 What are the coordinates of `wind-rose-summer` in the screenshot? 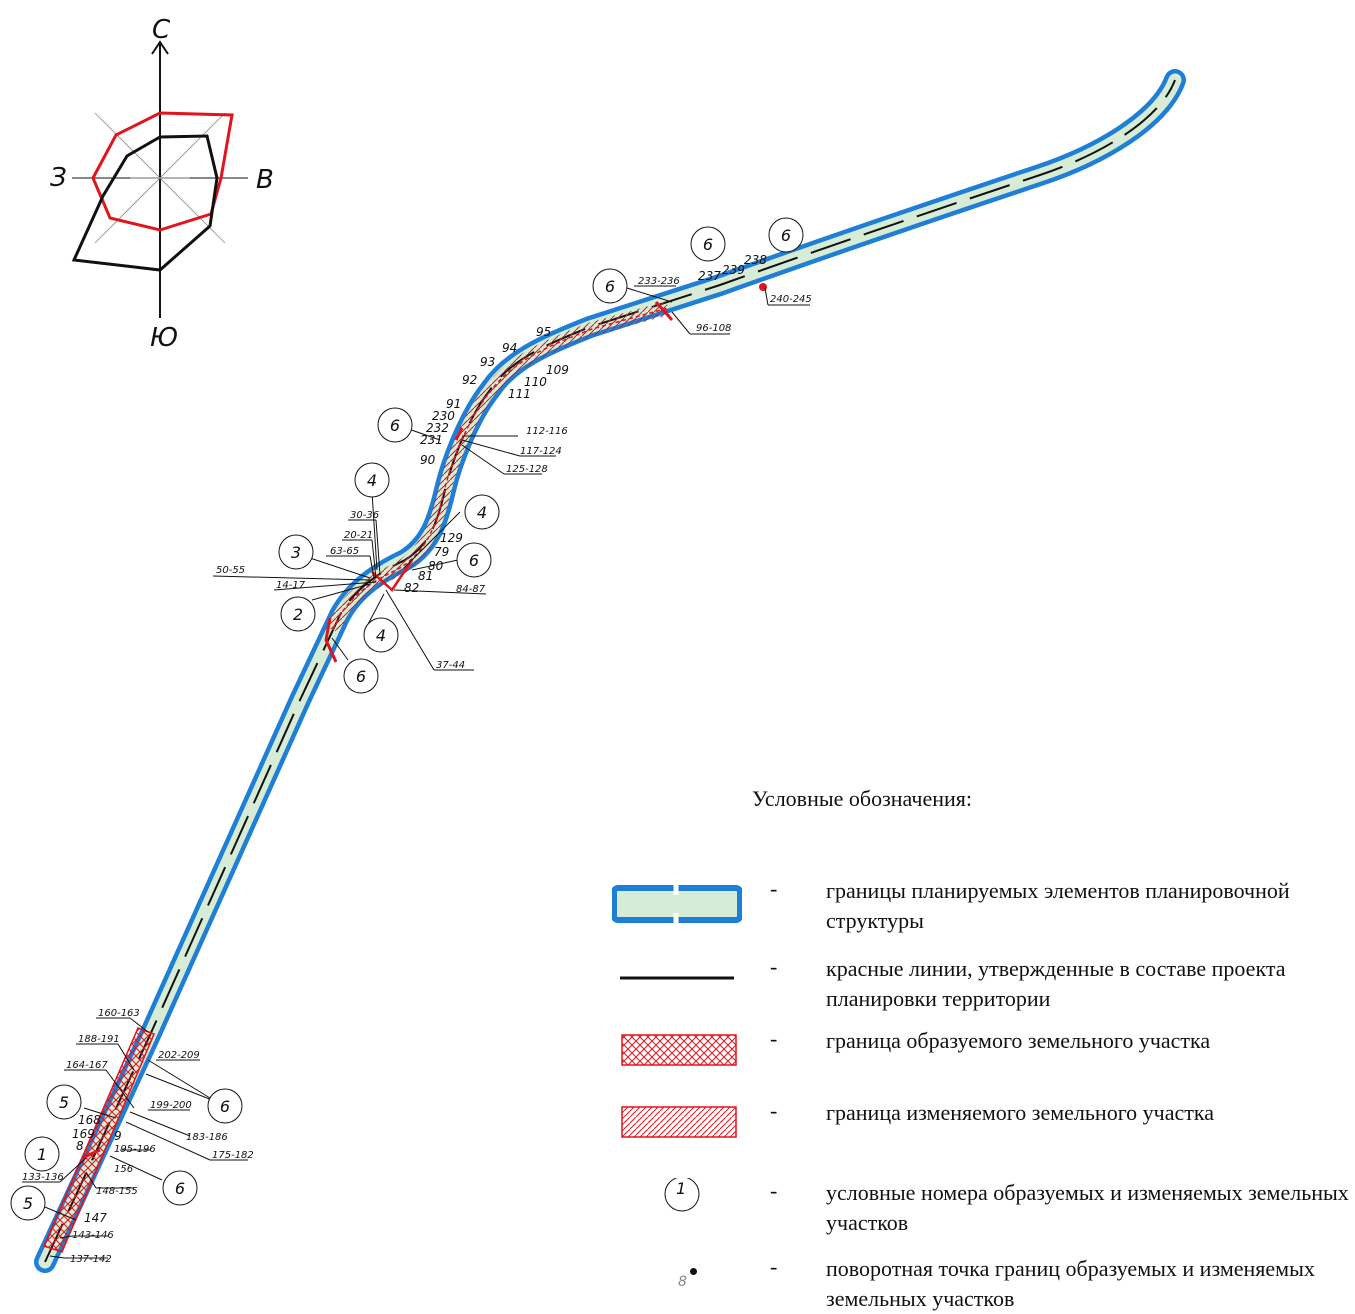 It's located at (162, 171).